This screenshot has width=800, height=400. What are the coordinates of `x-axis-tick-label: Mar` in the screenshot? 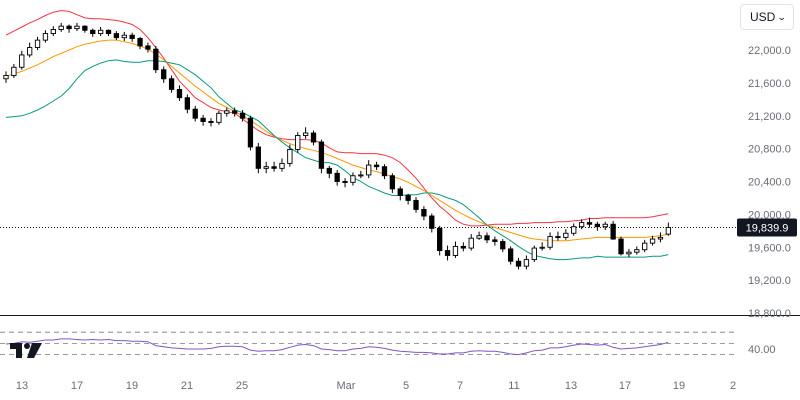 It's located at (346, 386).